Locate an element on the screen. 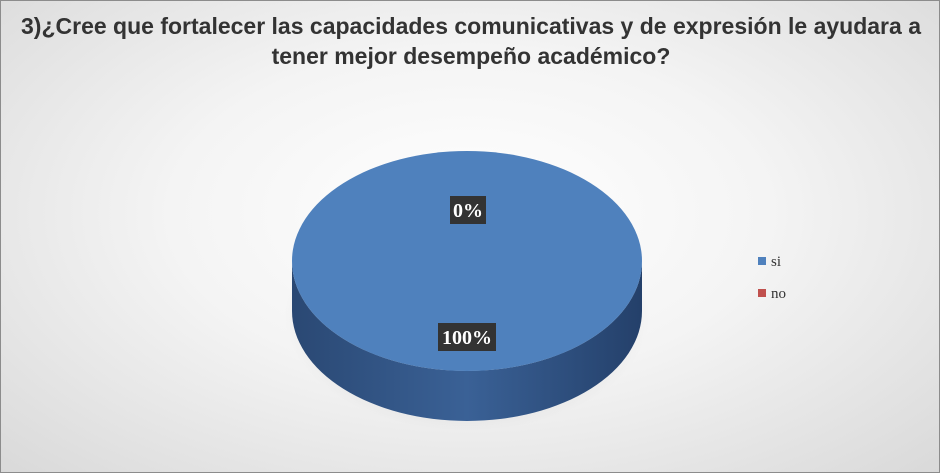  data-label-text: 0% is located at coordinates (468, 211).